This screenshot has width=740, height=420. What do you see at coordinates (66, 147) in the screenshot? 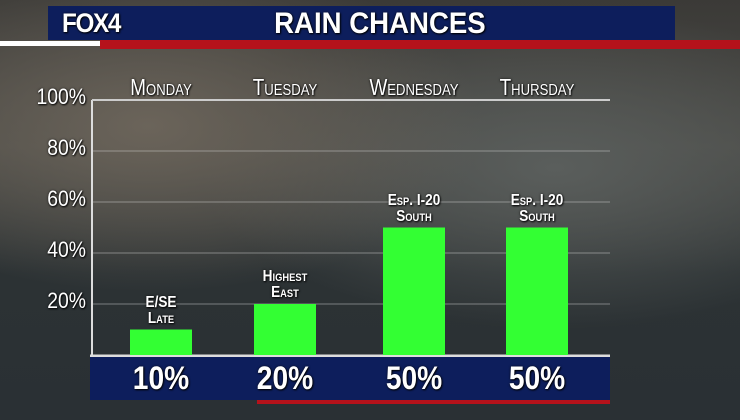
I see `y-tick-label: 80%` at bounding box center [66, 147].